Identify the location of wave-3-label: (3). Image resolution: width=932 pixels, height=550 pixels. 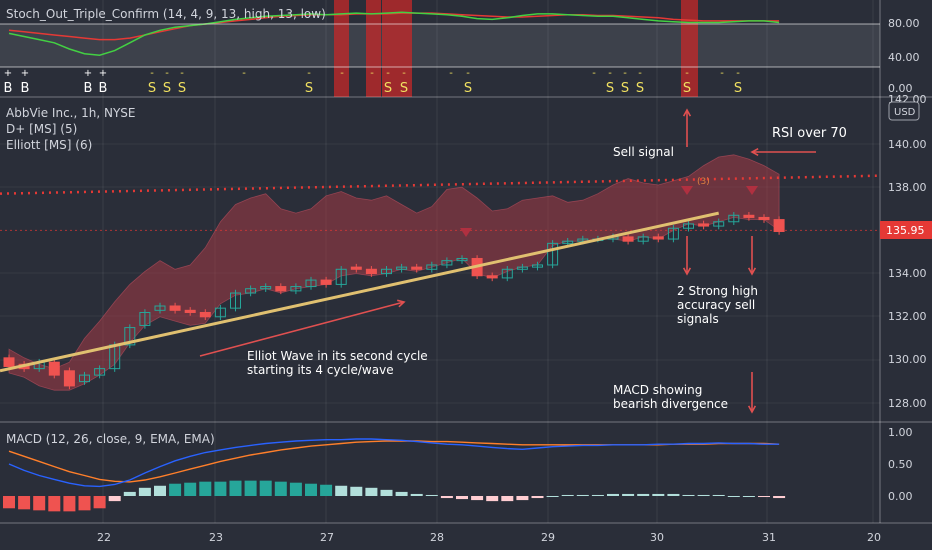
(703, 182).